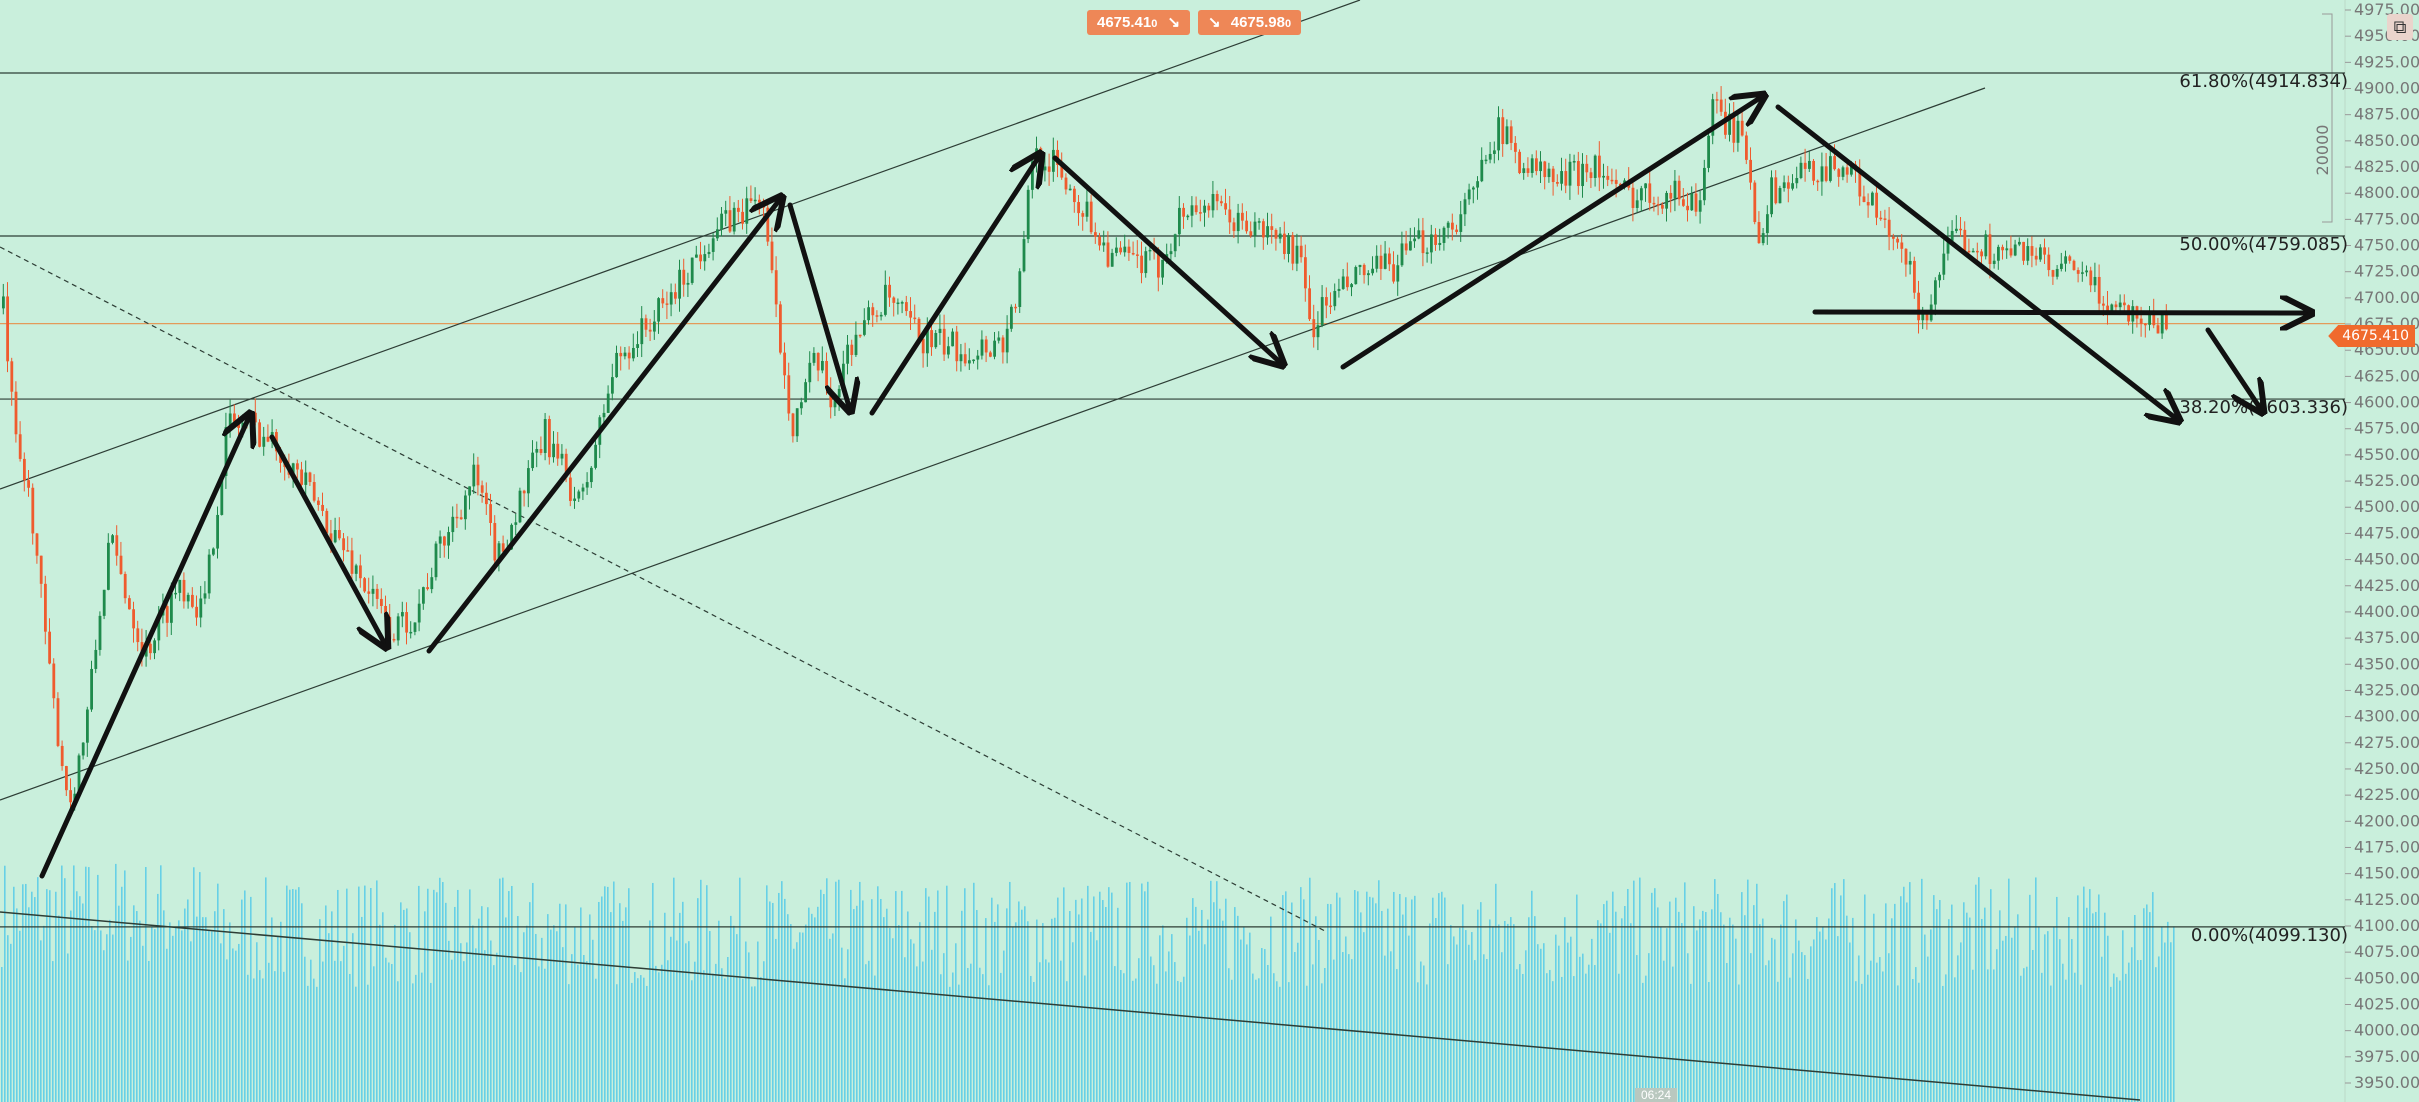 The image size is (2419, 1102). I want to click on popout-icon: ⧉, so click(2400, 27).